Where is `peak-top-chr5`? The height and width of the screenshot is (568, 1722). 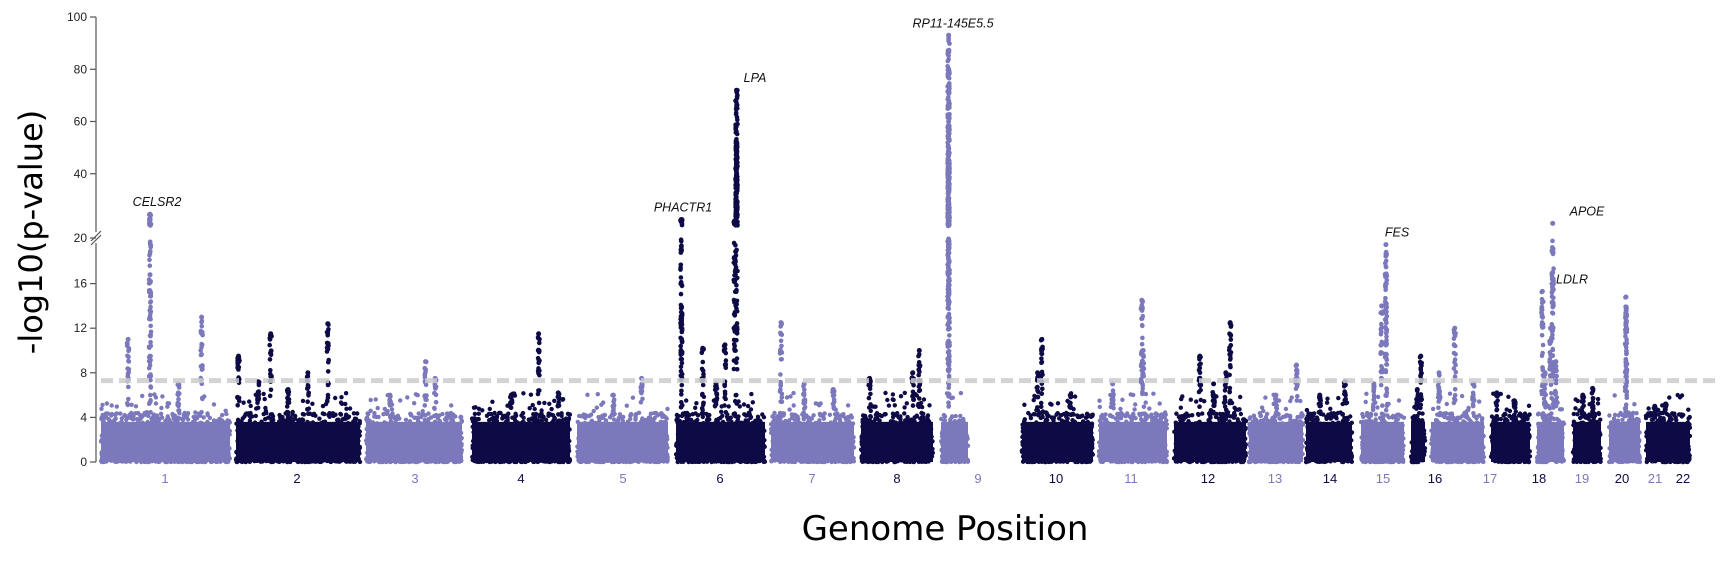 peak-top-chr5 is located at coordinates (613, 395).